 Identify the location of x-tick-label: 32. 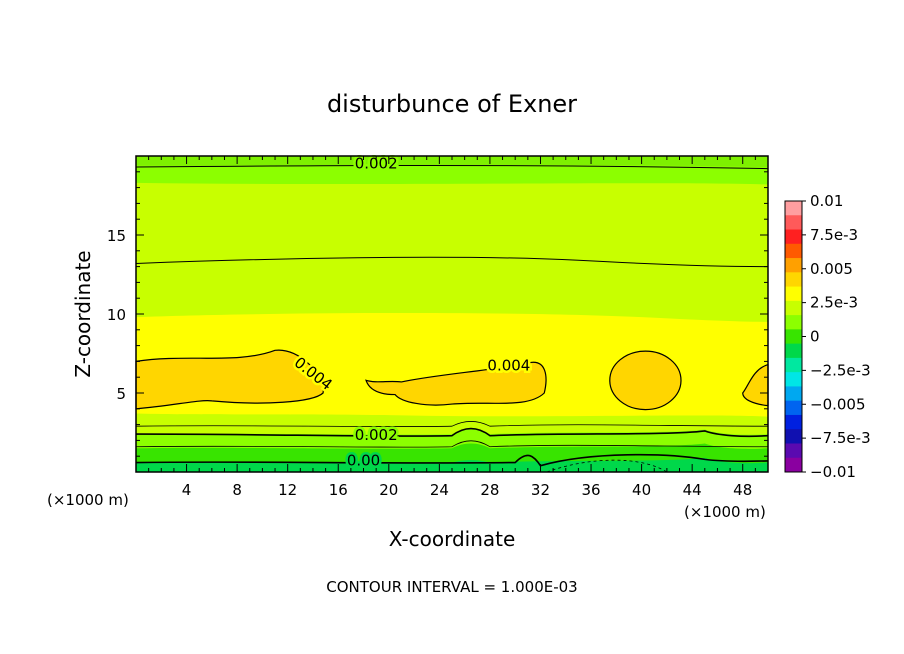
(540, 490).